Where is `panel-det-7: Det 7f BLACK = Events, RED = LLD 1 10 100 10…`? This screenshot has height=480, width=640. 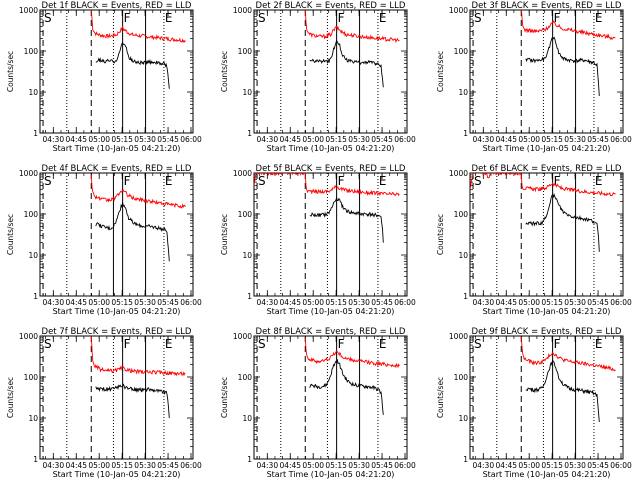 panel-det-7: Det 7f BLACK = Events, RED = LLD 1 10 100 10… is located at coordinates (104, 403).